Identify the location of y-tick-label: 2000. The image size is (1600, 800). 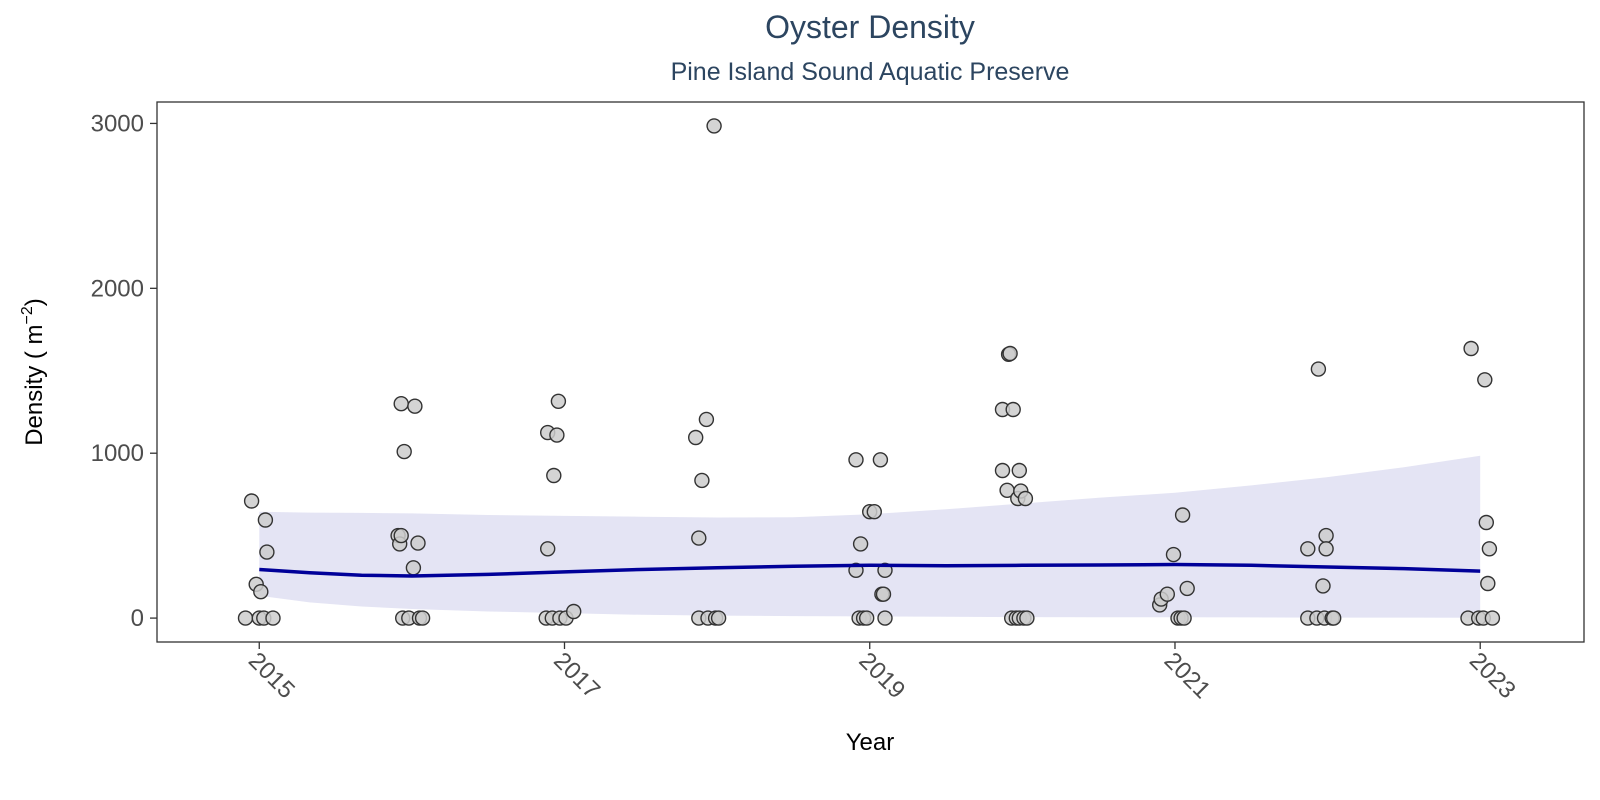
(117, 288).